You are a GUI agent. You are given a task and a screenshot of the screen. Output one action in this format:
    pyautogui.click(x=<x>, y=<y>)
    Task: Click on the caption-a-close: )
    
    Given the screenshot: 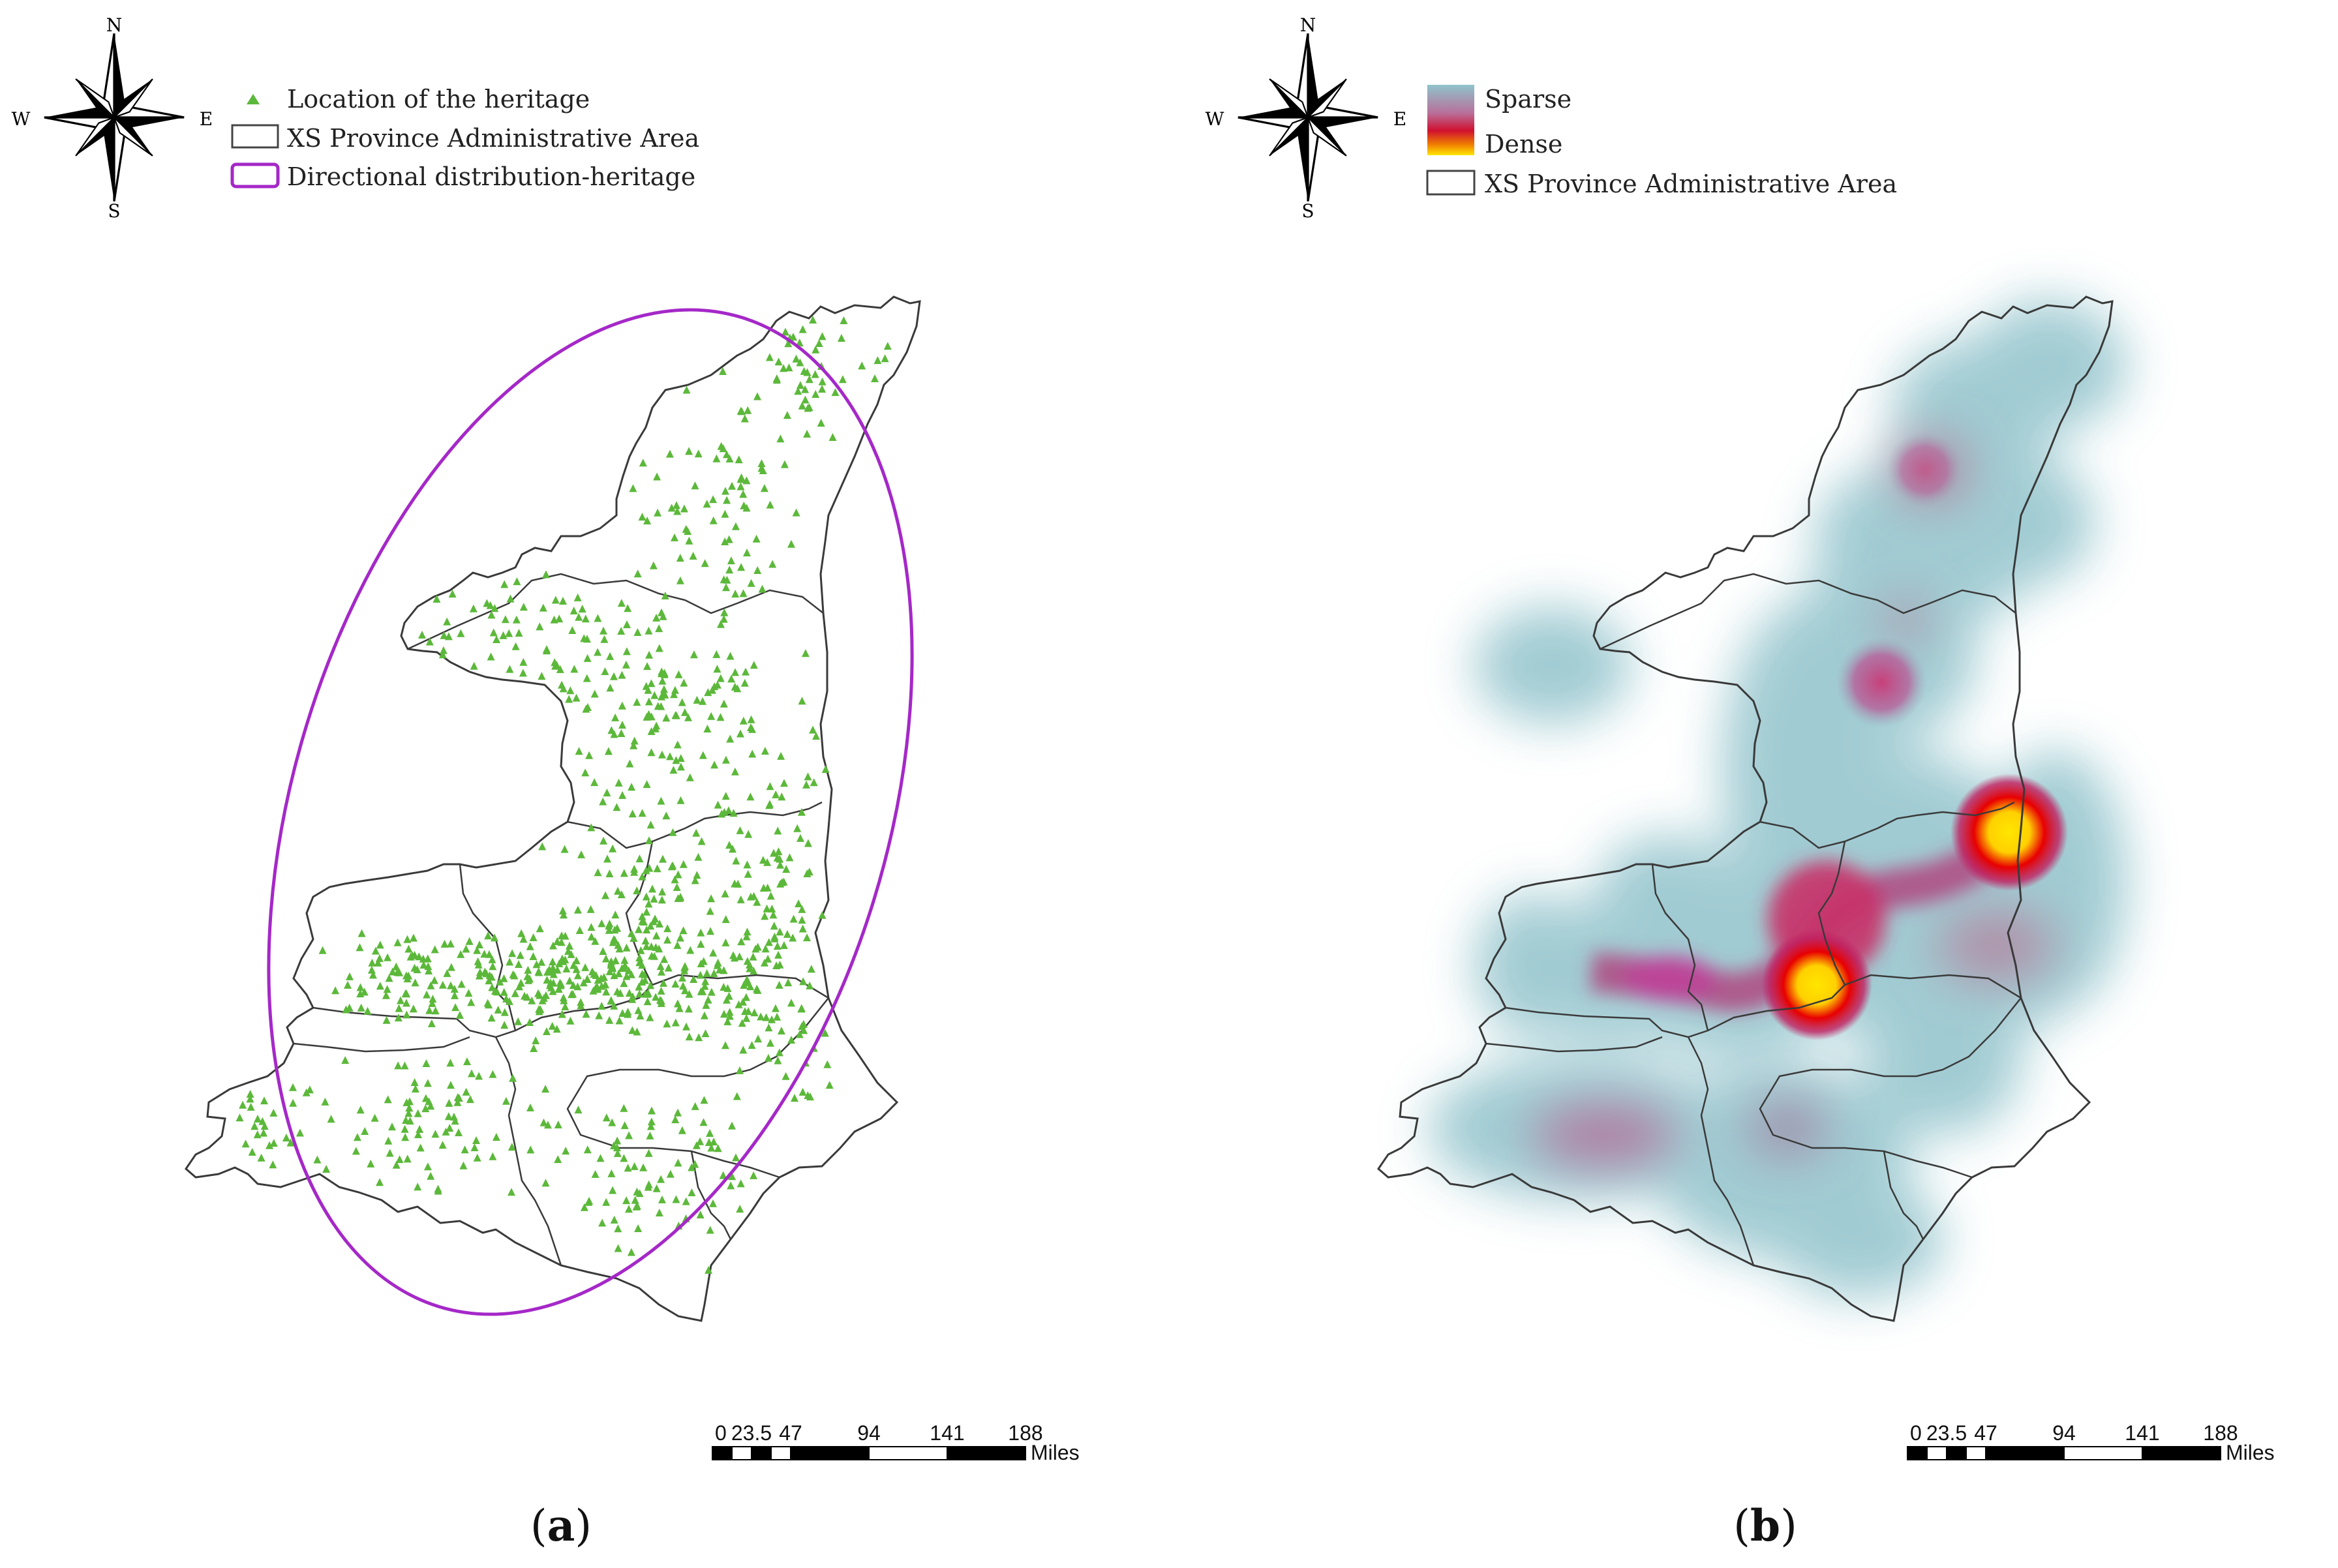 What is the action you would take?
    pyautogui.click(x=583, y=1526)
    